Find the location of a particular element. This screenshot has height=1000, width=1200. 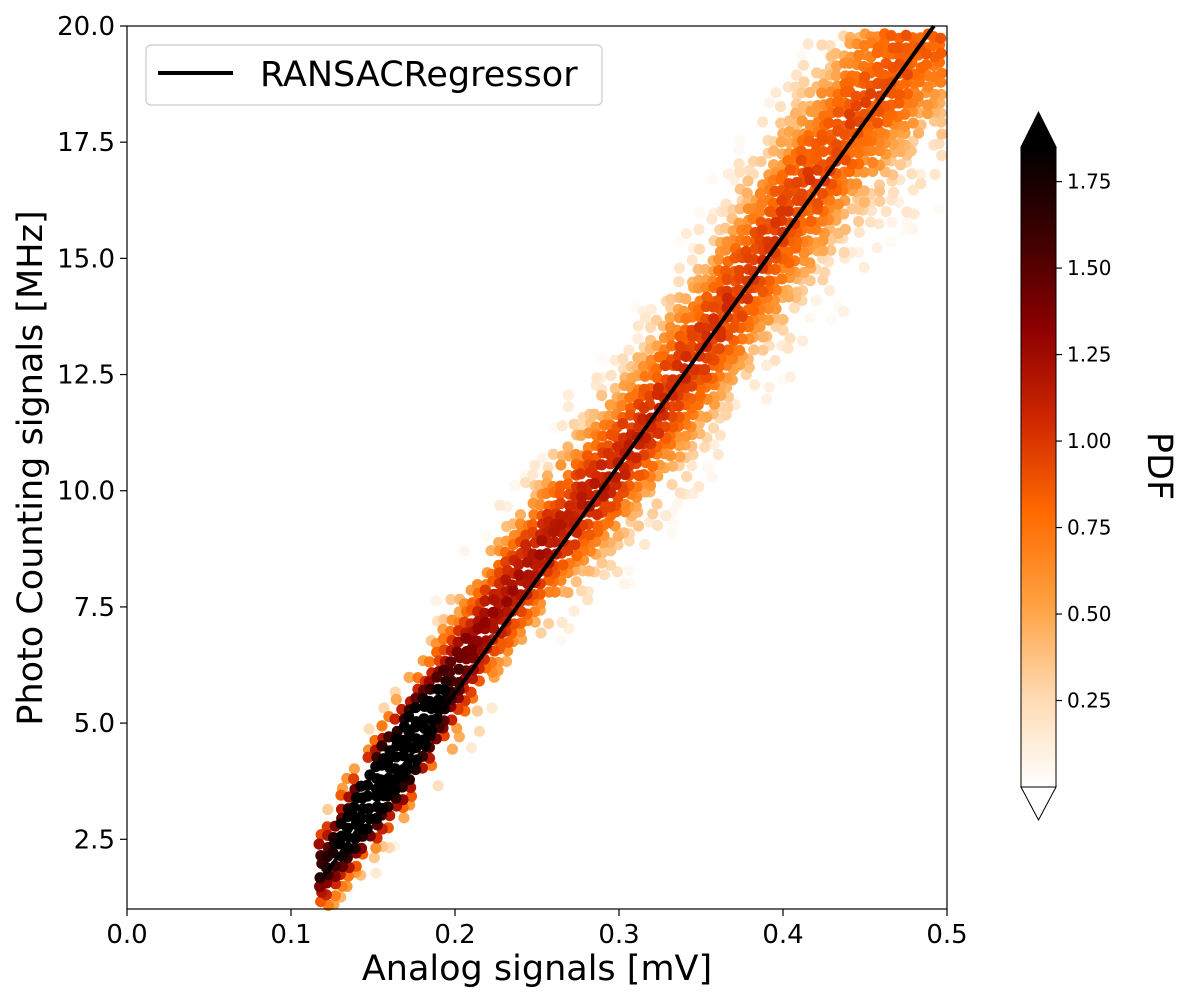

y-axis-label: Photo Counting signals [MHz] is located at coordinates (31, 467).